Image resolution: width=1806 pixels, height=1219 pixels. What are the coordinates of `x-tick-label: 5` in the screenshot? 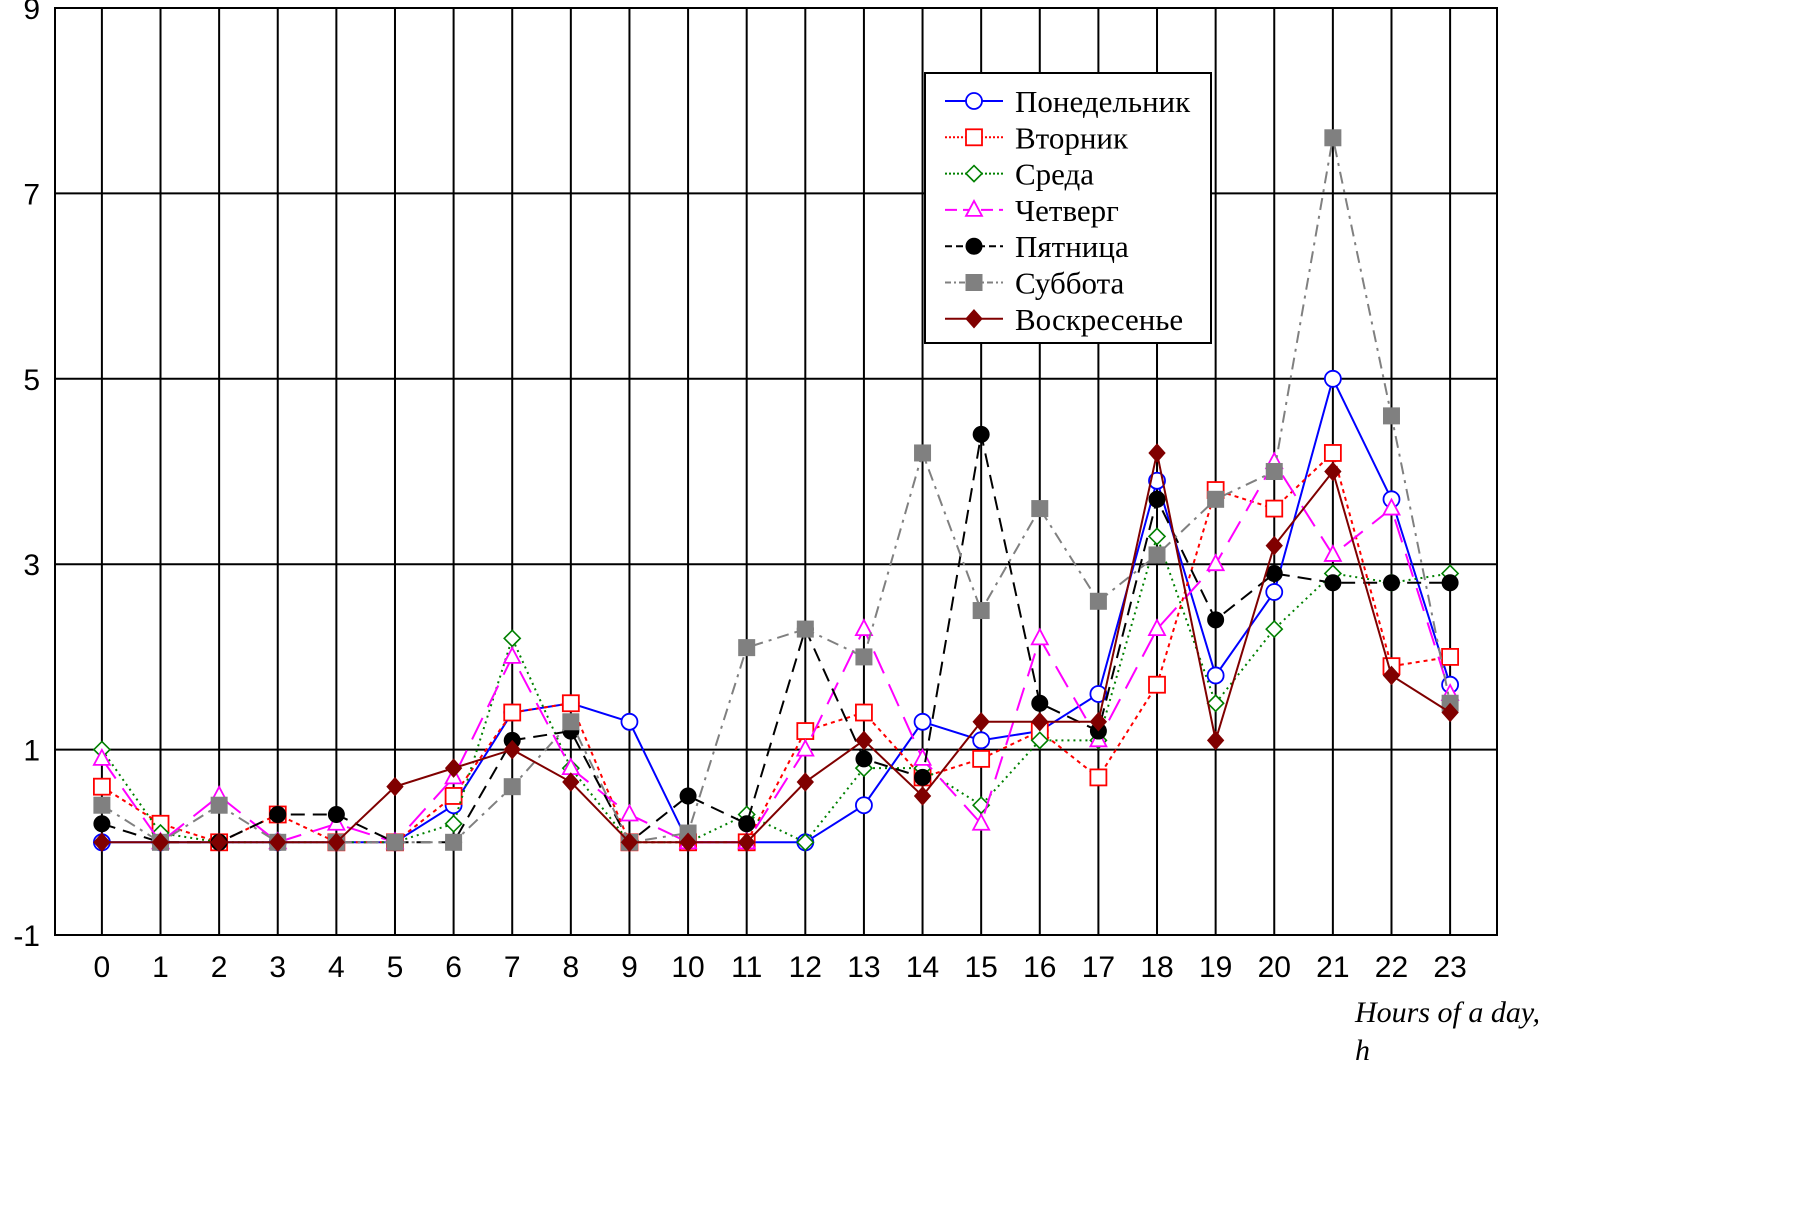 It's located at (395, 967).